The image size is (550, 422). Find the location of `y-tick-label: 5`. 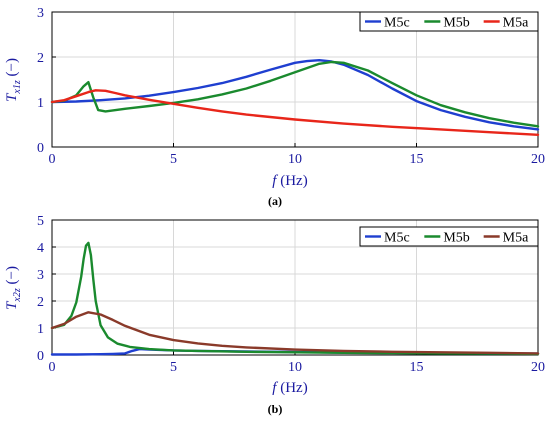

y-tick-label: 5 is located at coordinates (40, 221).